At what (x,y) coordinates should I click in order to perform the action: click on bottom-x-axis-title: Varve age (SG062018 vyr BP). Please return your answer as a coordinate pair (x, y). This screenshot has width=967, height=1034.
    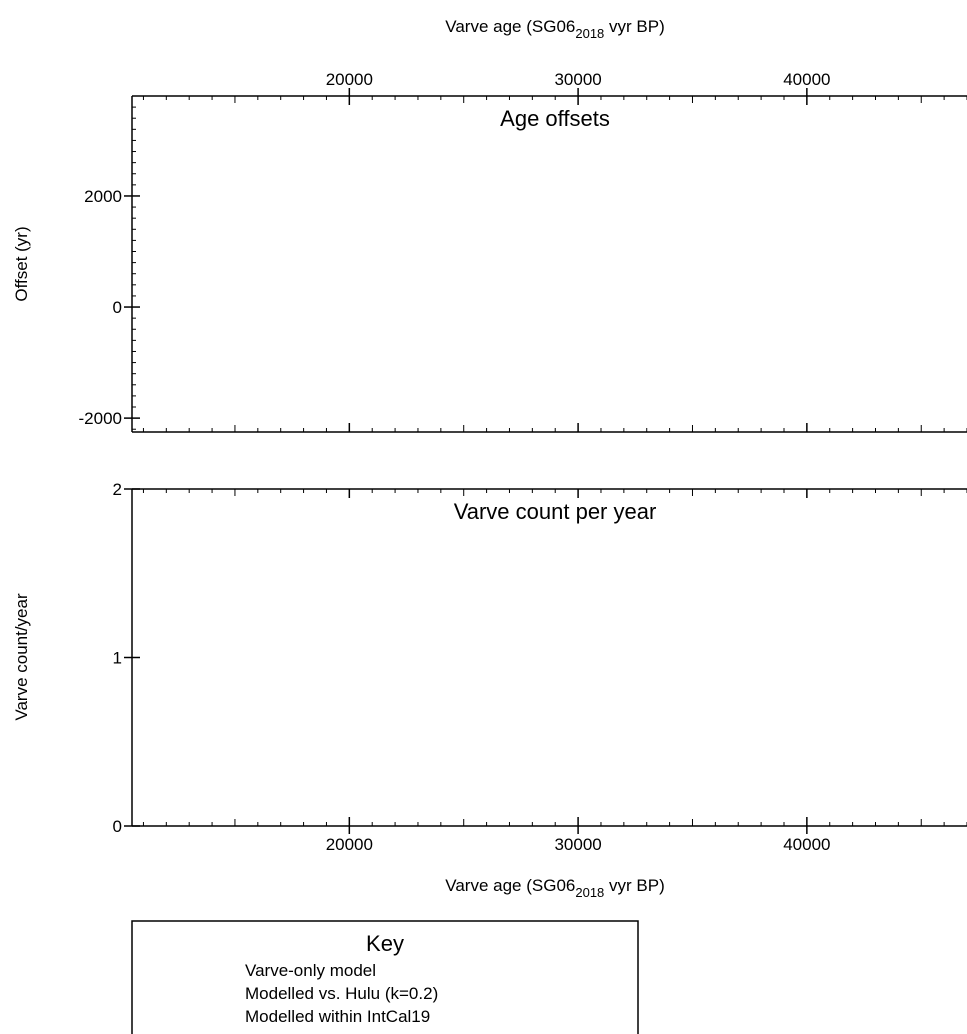
    Looking at the image, I should click on (554, 888).